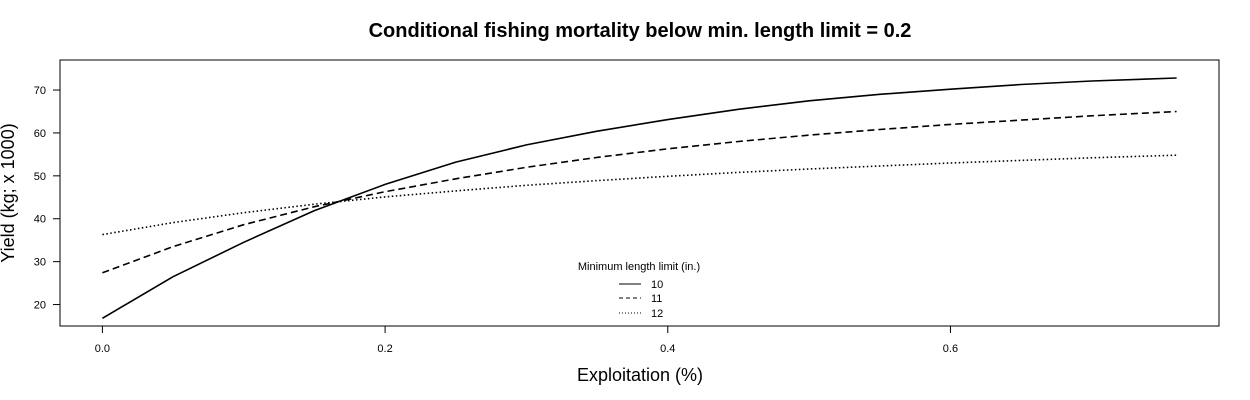  What do you see at coordinates (102, 349) in the screenshot?
I see `x-tick-label: 0.0` at bounding box center [102, 349].